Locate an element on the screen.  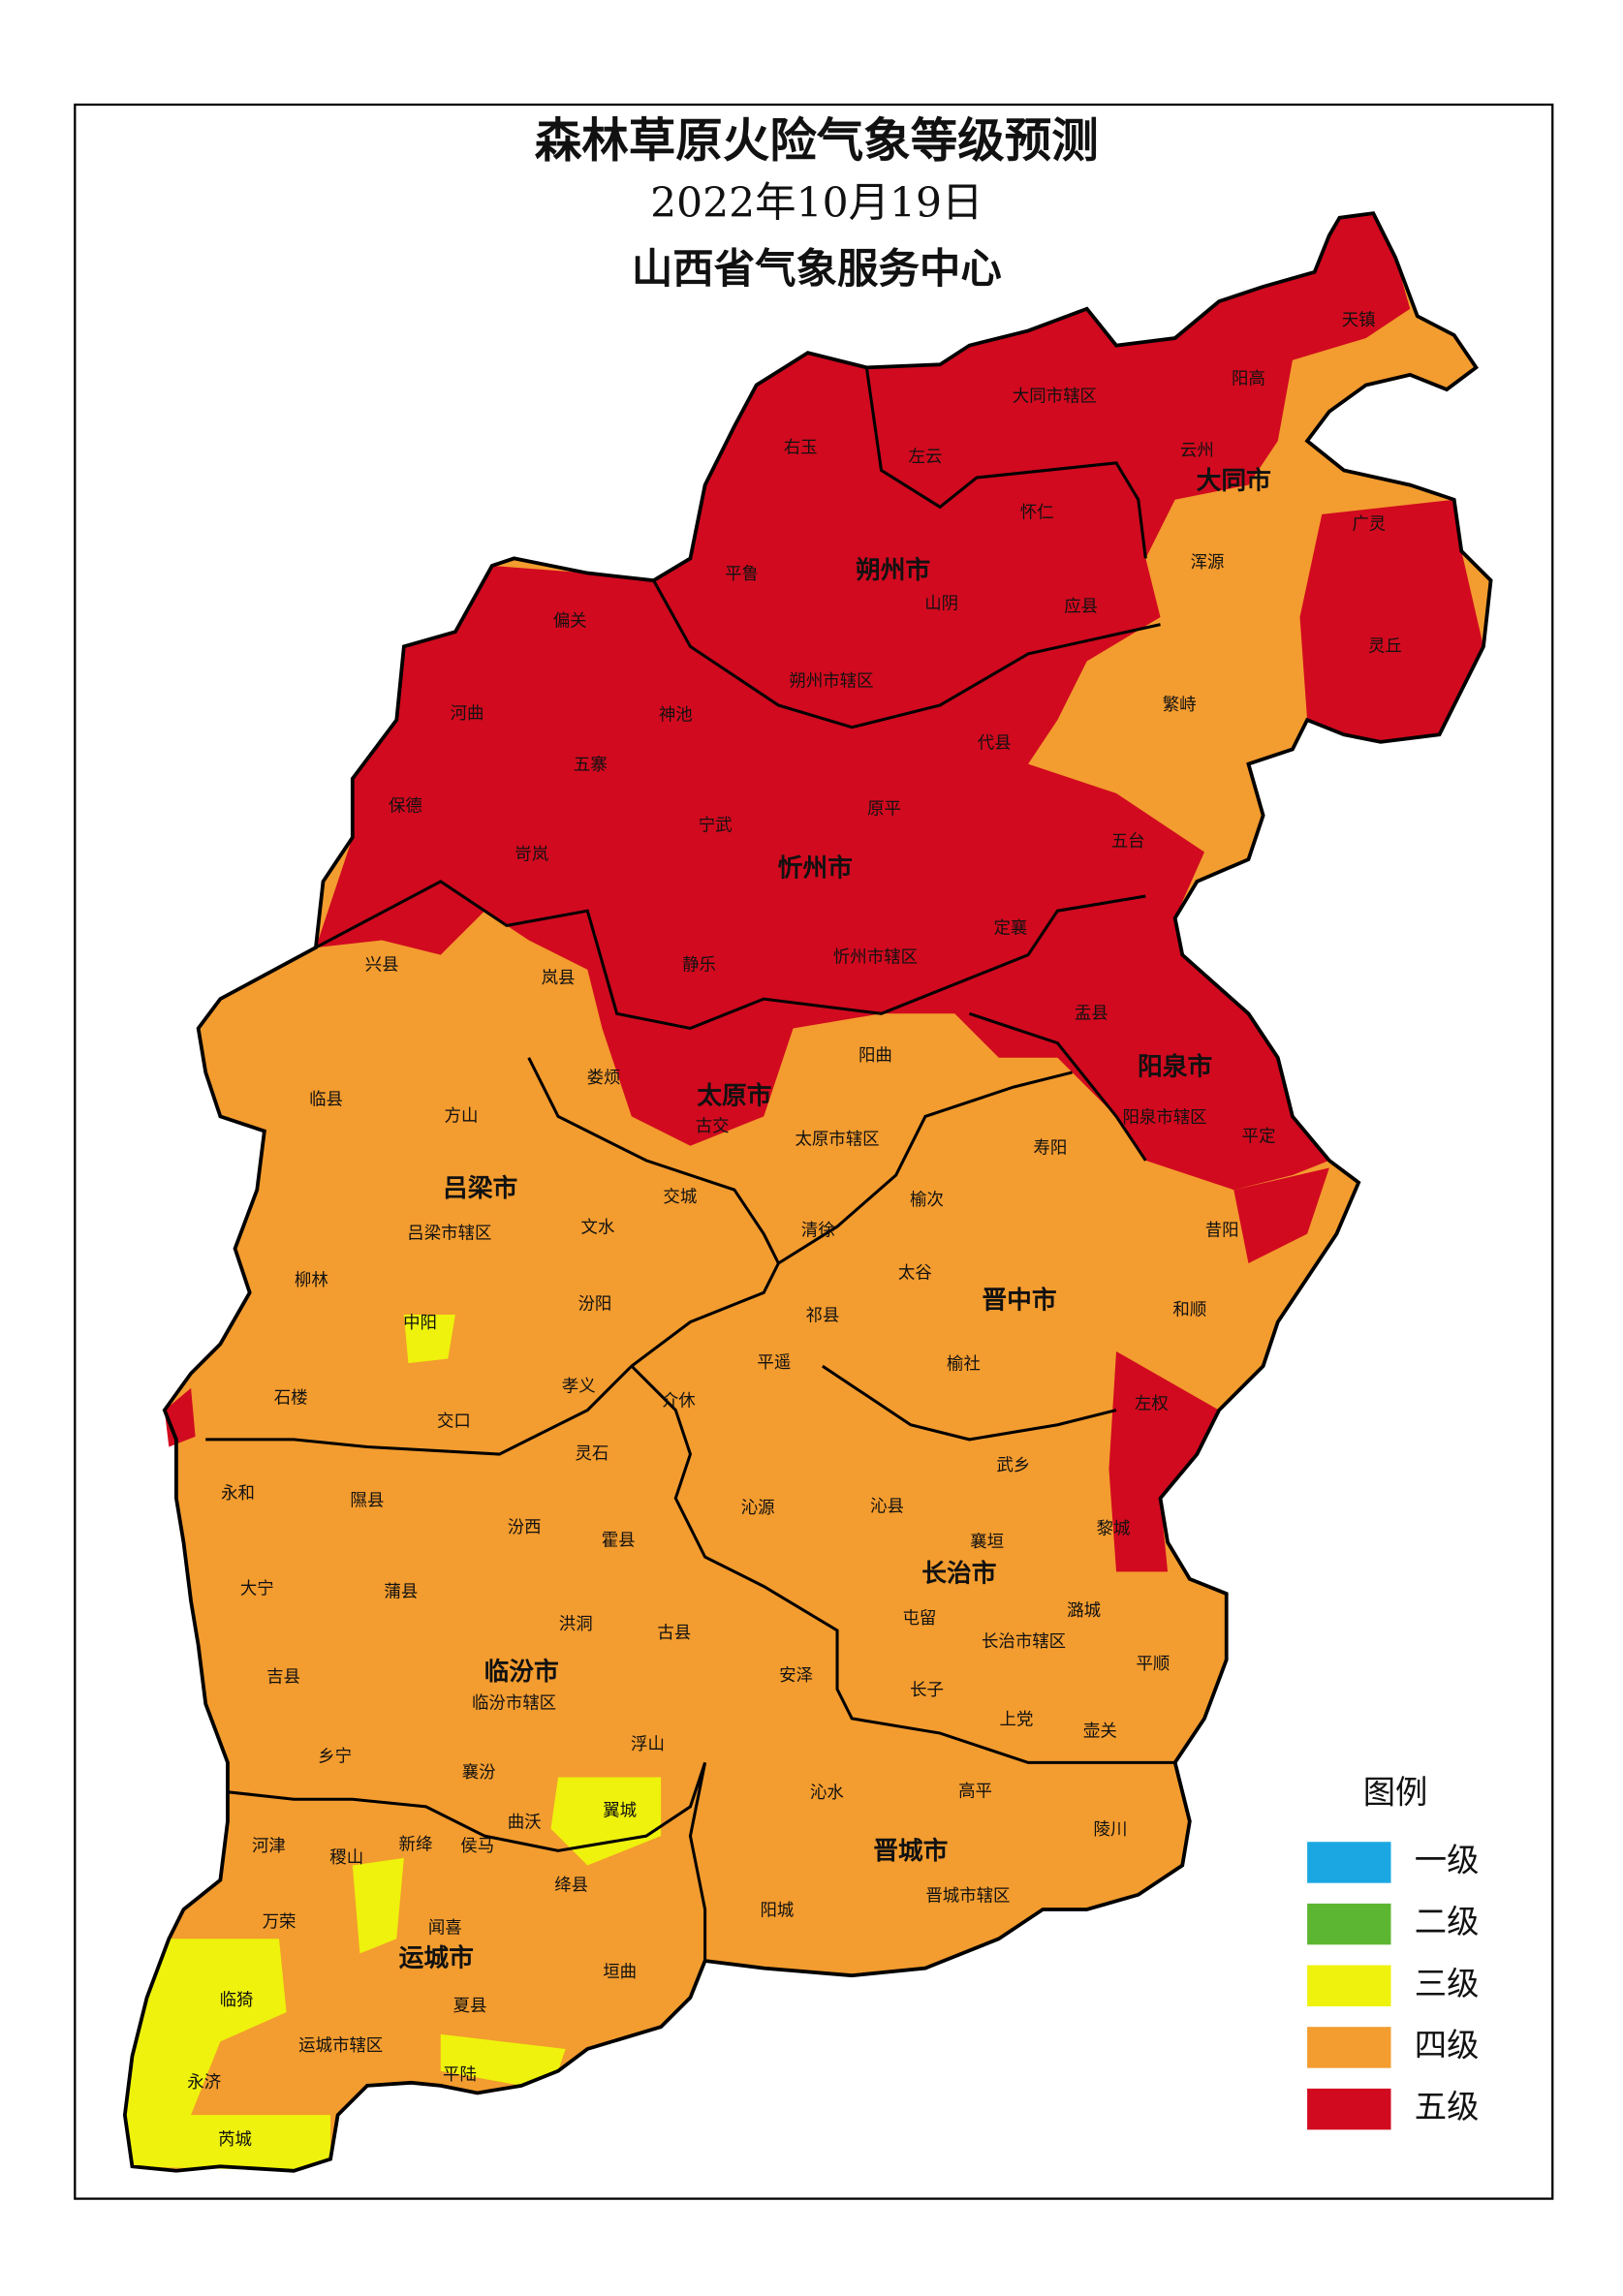
city-label: 临汾市 is located at coordinates (521, 1672).